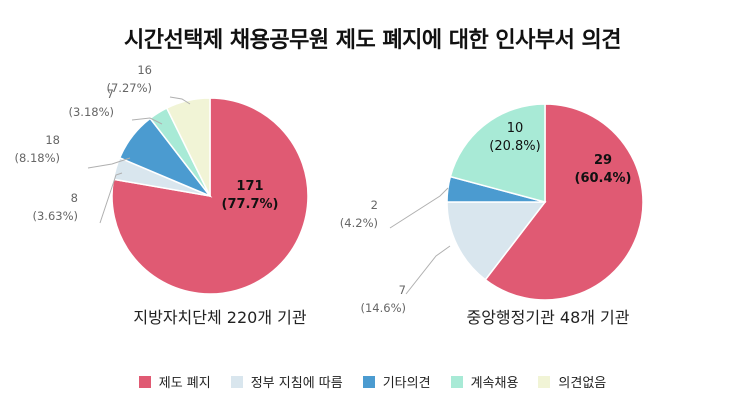 The height and width of the screenshot is (419, 745). Describe the element at coordinates (548, 317) in the screenshot. I see `pie-caption-central-gov: 중앙행정기관 48개 기관` at that location.